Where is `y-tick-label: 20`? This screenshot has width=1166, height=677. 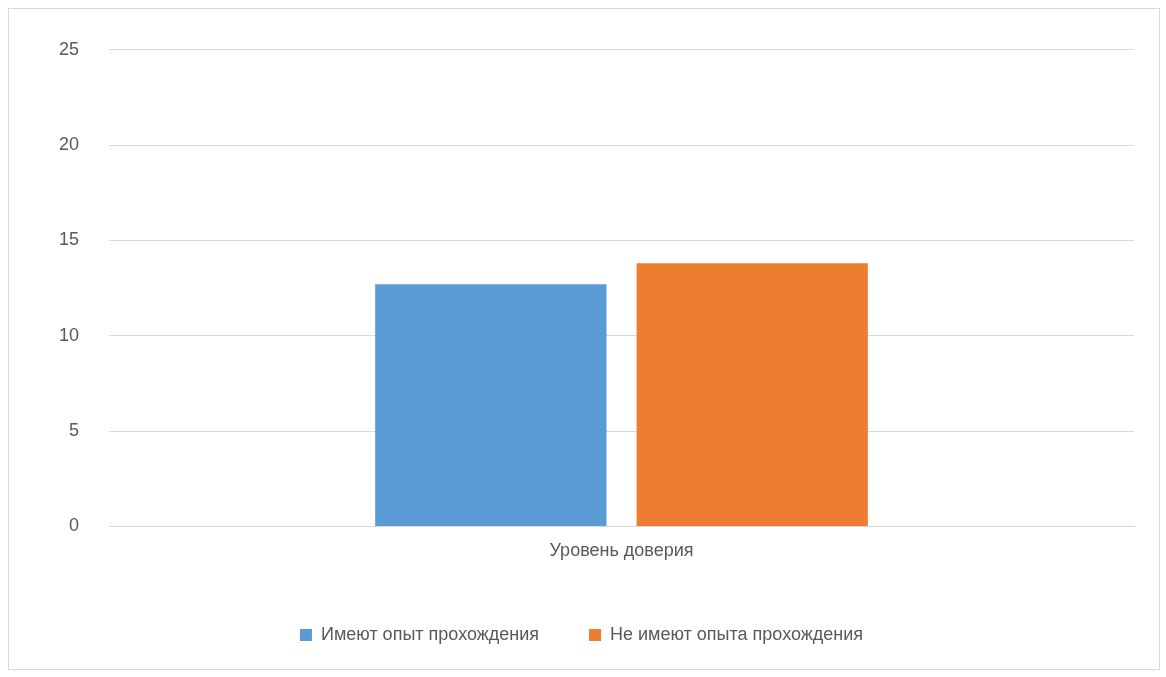 y-tick-label: 20 is located at coordinates (69, 144).